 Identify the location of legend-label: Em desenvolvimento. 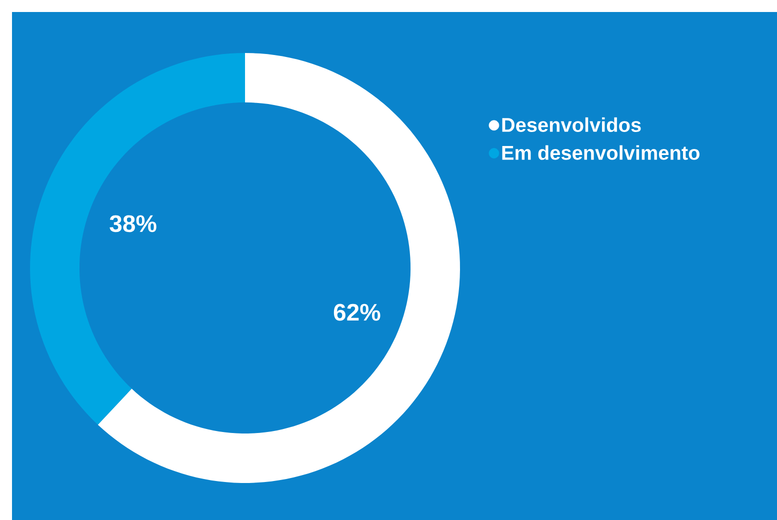
(601, 152).